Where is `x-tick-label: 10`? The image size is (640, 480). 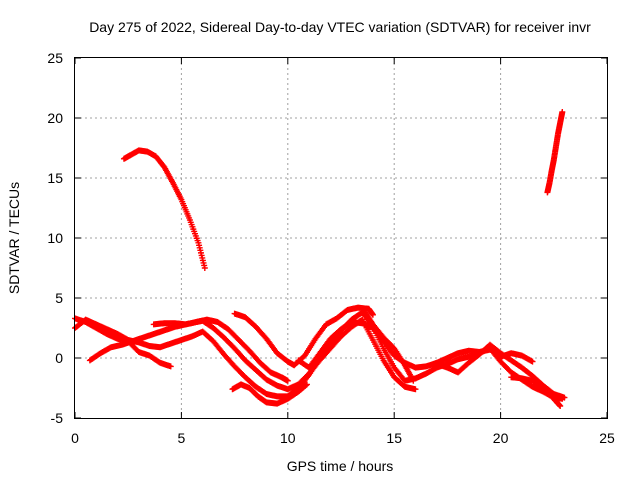
x-tick-label: 10 is located at coordinates (288, 438).